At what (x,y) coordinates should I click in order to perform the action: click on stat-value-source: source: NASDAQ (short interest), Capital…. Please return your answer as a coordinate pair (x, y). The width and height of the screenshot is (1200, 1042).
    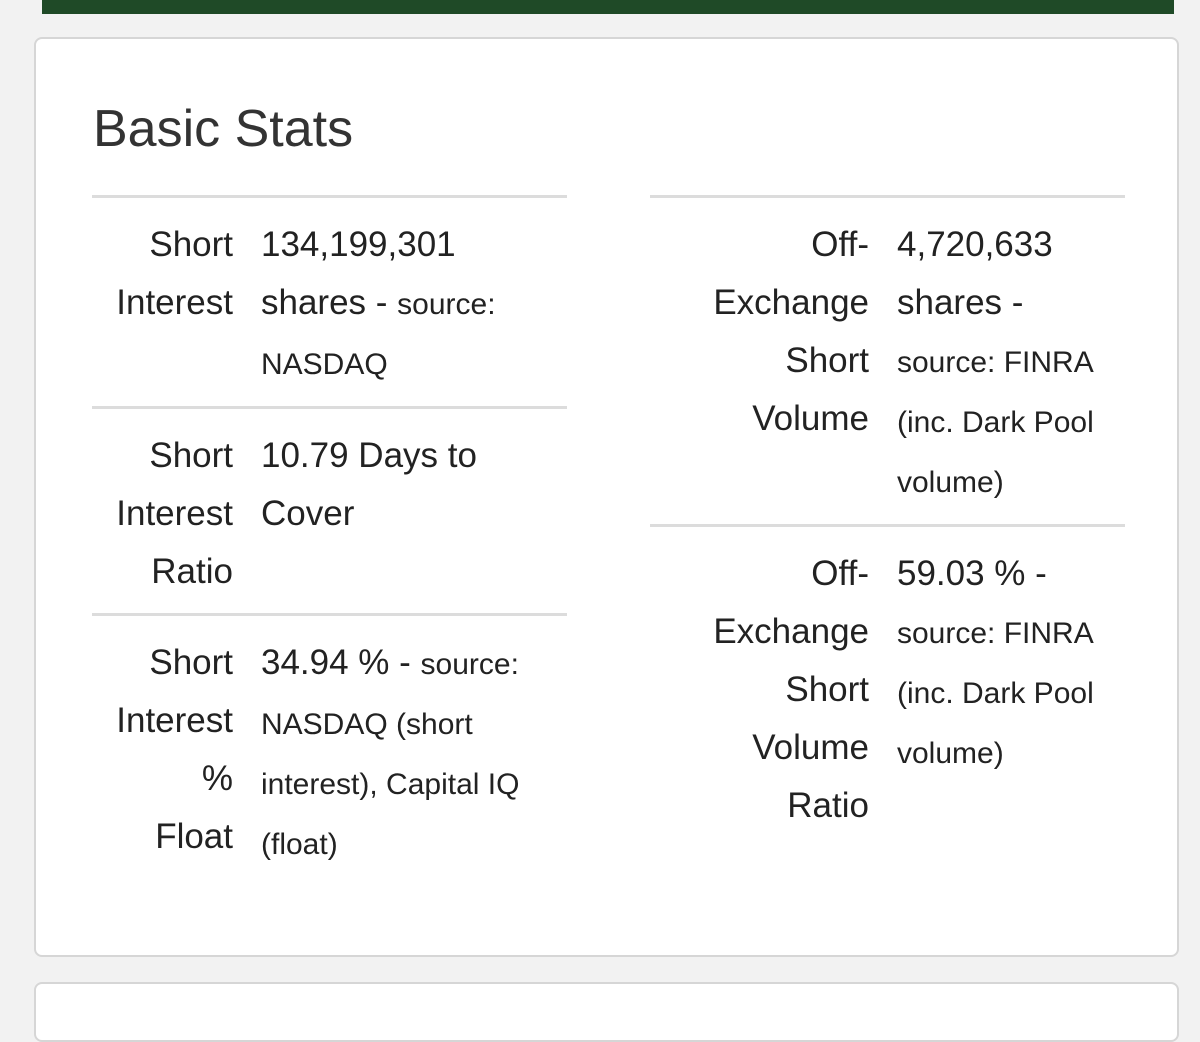
    Looking at the image, I should click on (390, 754).